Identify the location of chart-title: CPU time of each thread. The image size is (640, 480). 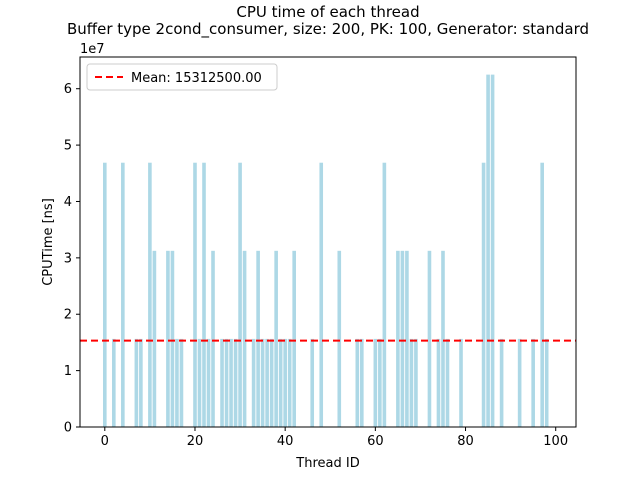
(327, 12).